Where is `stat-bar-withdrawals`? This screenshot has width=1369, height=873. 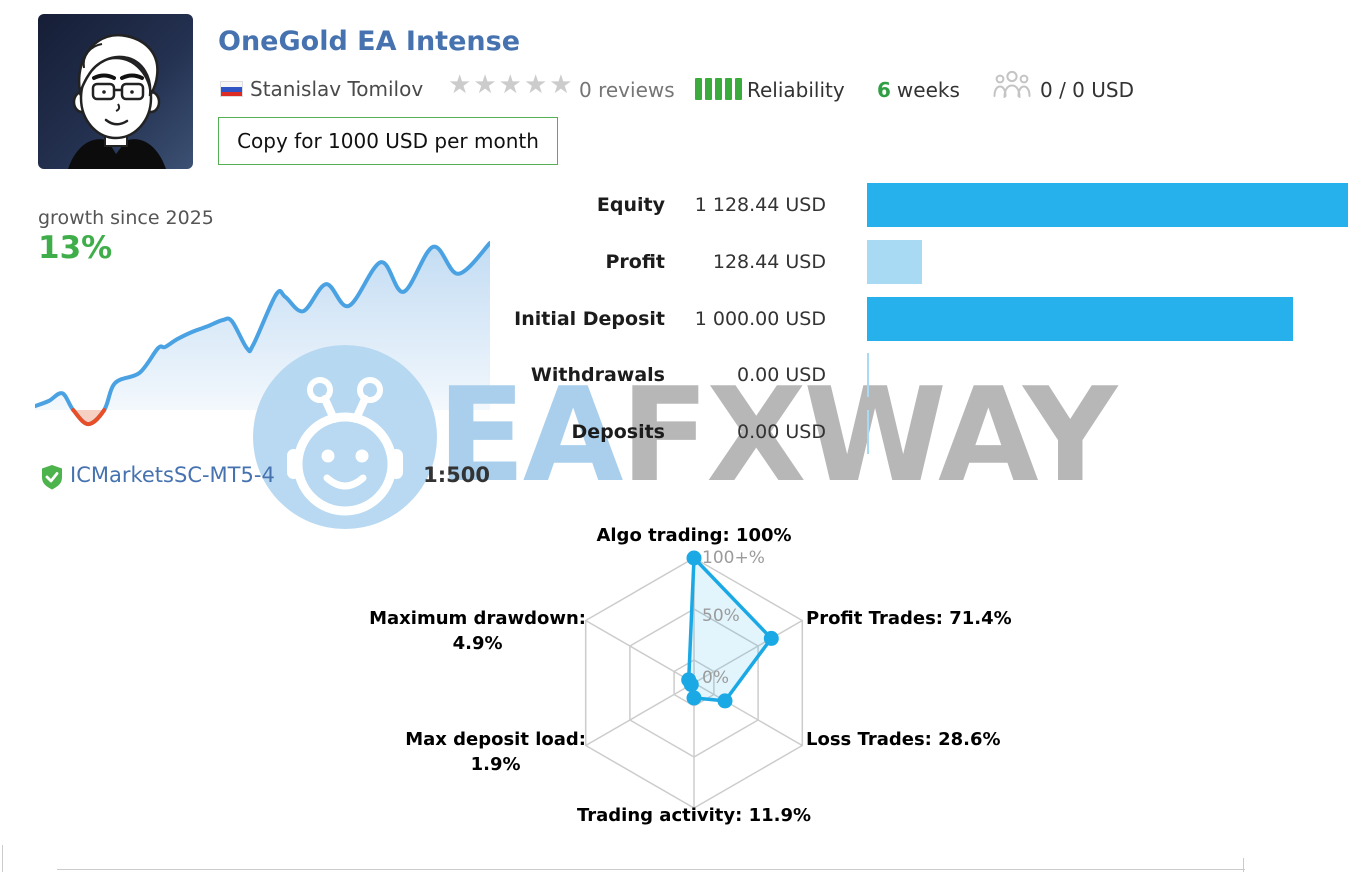
stat-bar-withdrawals is located at coordinates (868, 375).